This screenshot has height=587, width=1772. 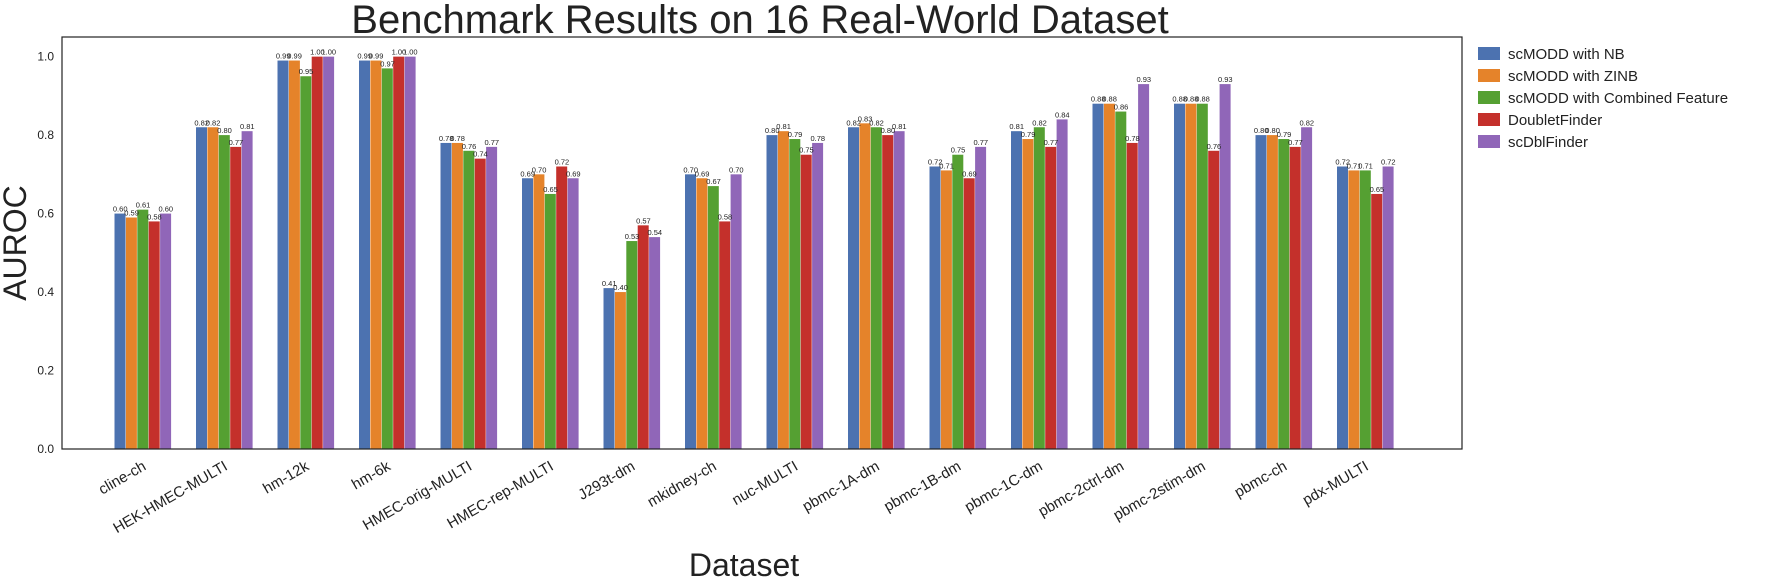 What do you see at coordinates (1566, 54) in the screenshot?
I see `legend-label: scMODD with NB` at bounding box center [1566, 54].